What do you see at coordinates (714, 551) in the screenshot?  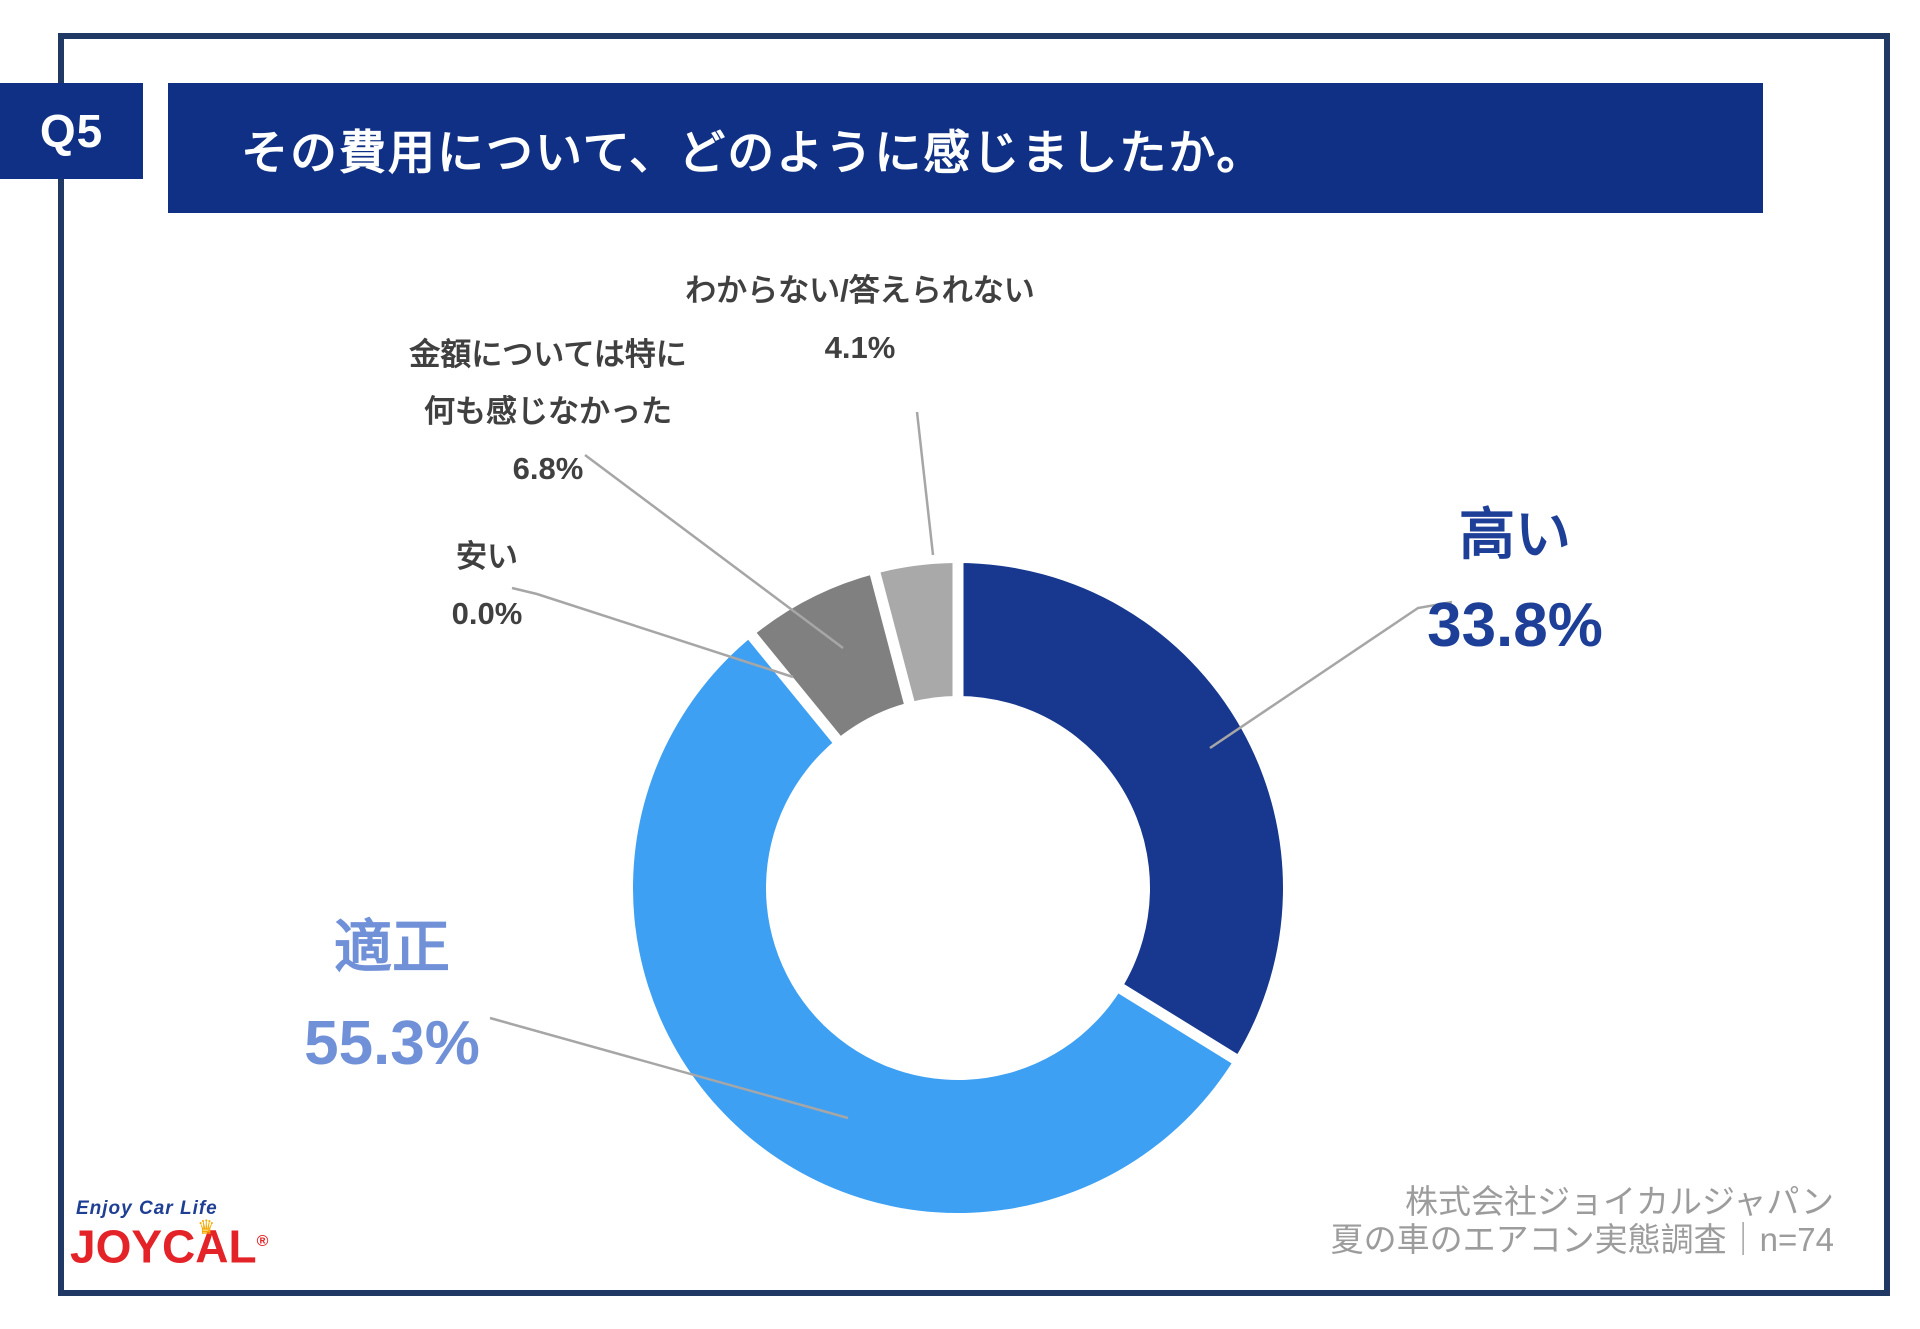 I see `leader-kingaku` at bounding box center [714, 551].